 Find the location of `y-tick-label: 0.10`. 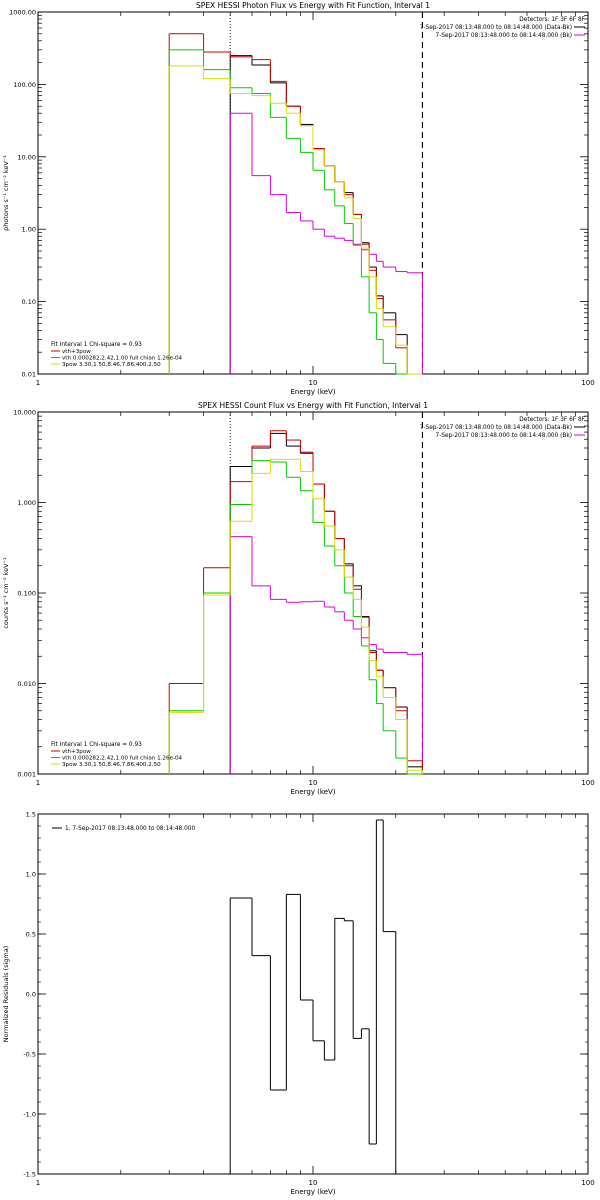

y-tick-label: 0.10 is located at coordinates (29, 302).